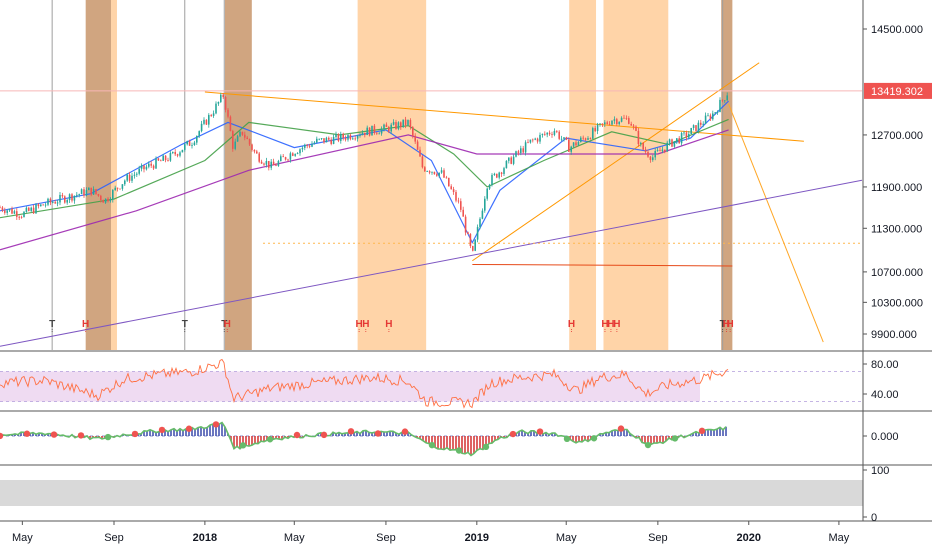  I want to click on rsi-tick-label: 80.00, so click(885, 365).